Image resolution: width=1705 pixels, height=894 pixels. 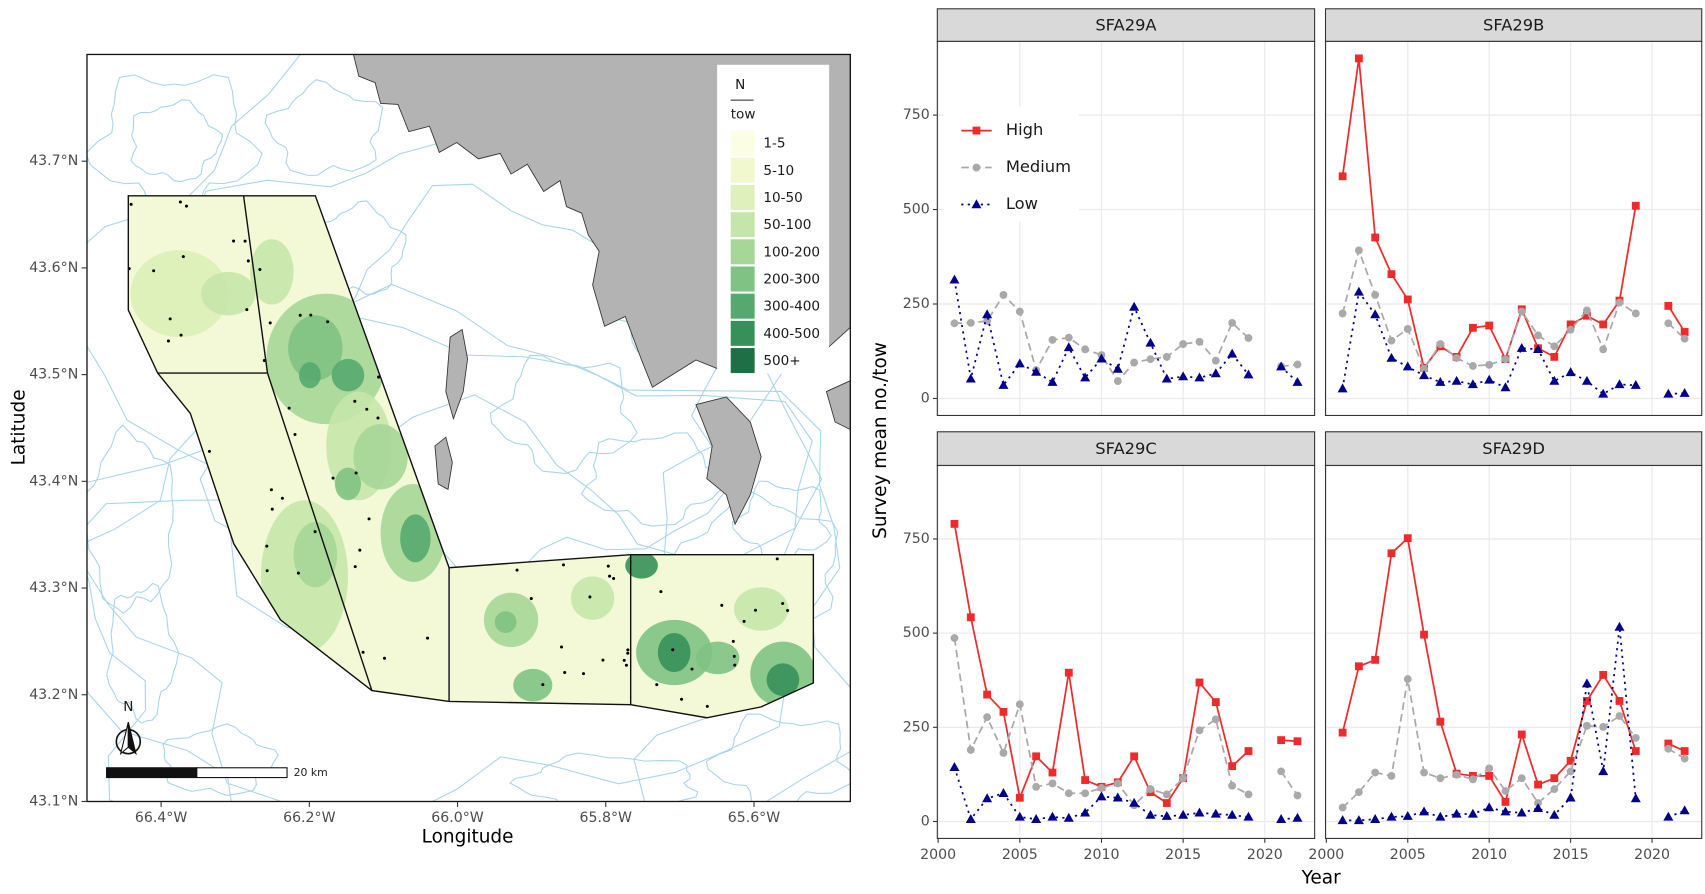 What do you see at coordinates (128, 727) in the screenshot?
I see `north-arrow: N` at bounding box center [128, 727].